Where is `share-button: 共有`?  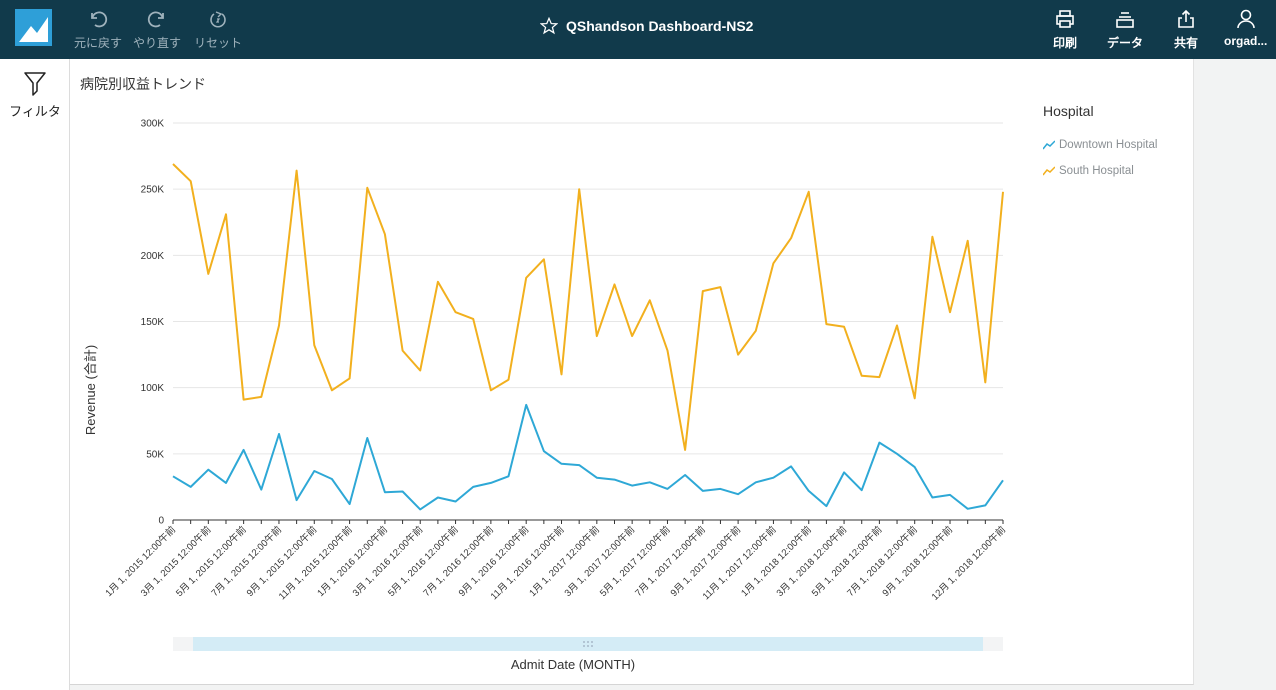
share-button: 共有 is located at coordinates (1186, 29).